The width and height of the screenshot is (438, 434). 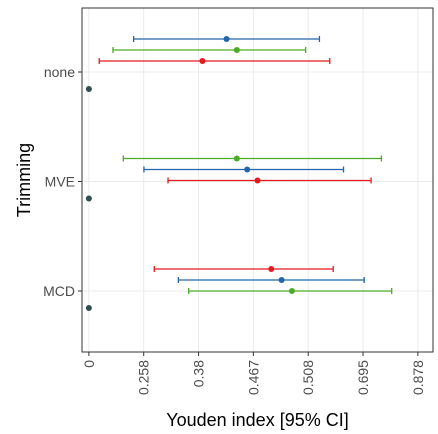 I want to click on y-tick-label: MVE, so click(x=60, y=182).